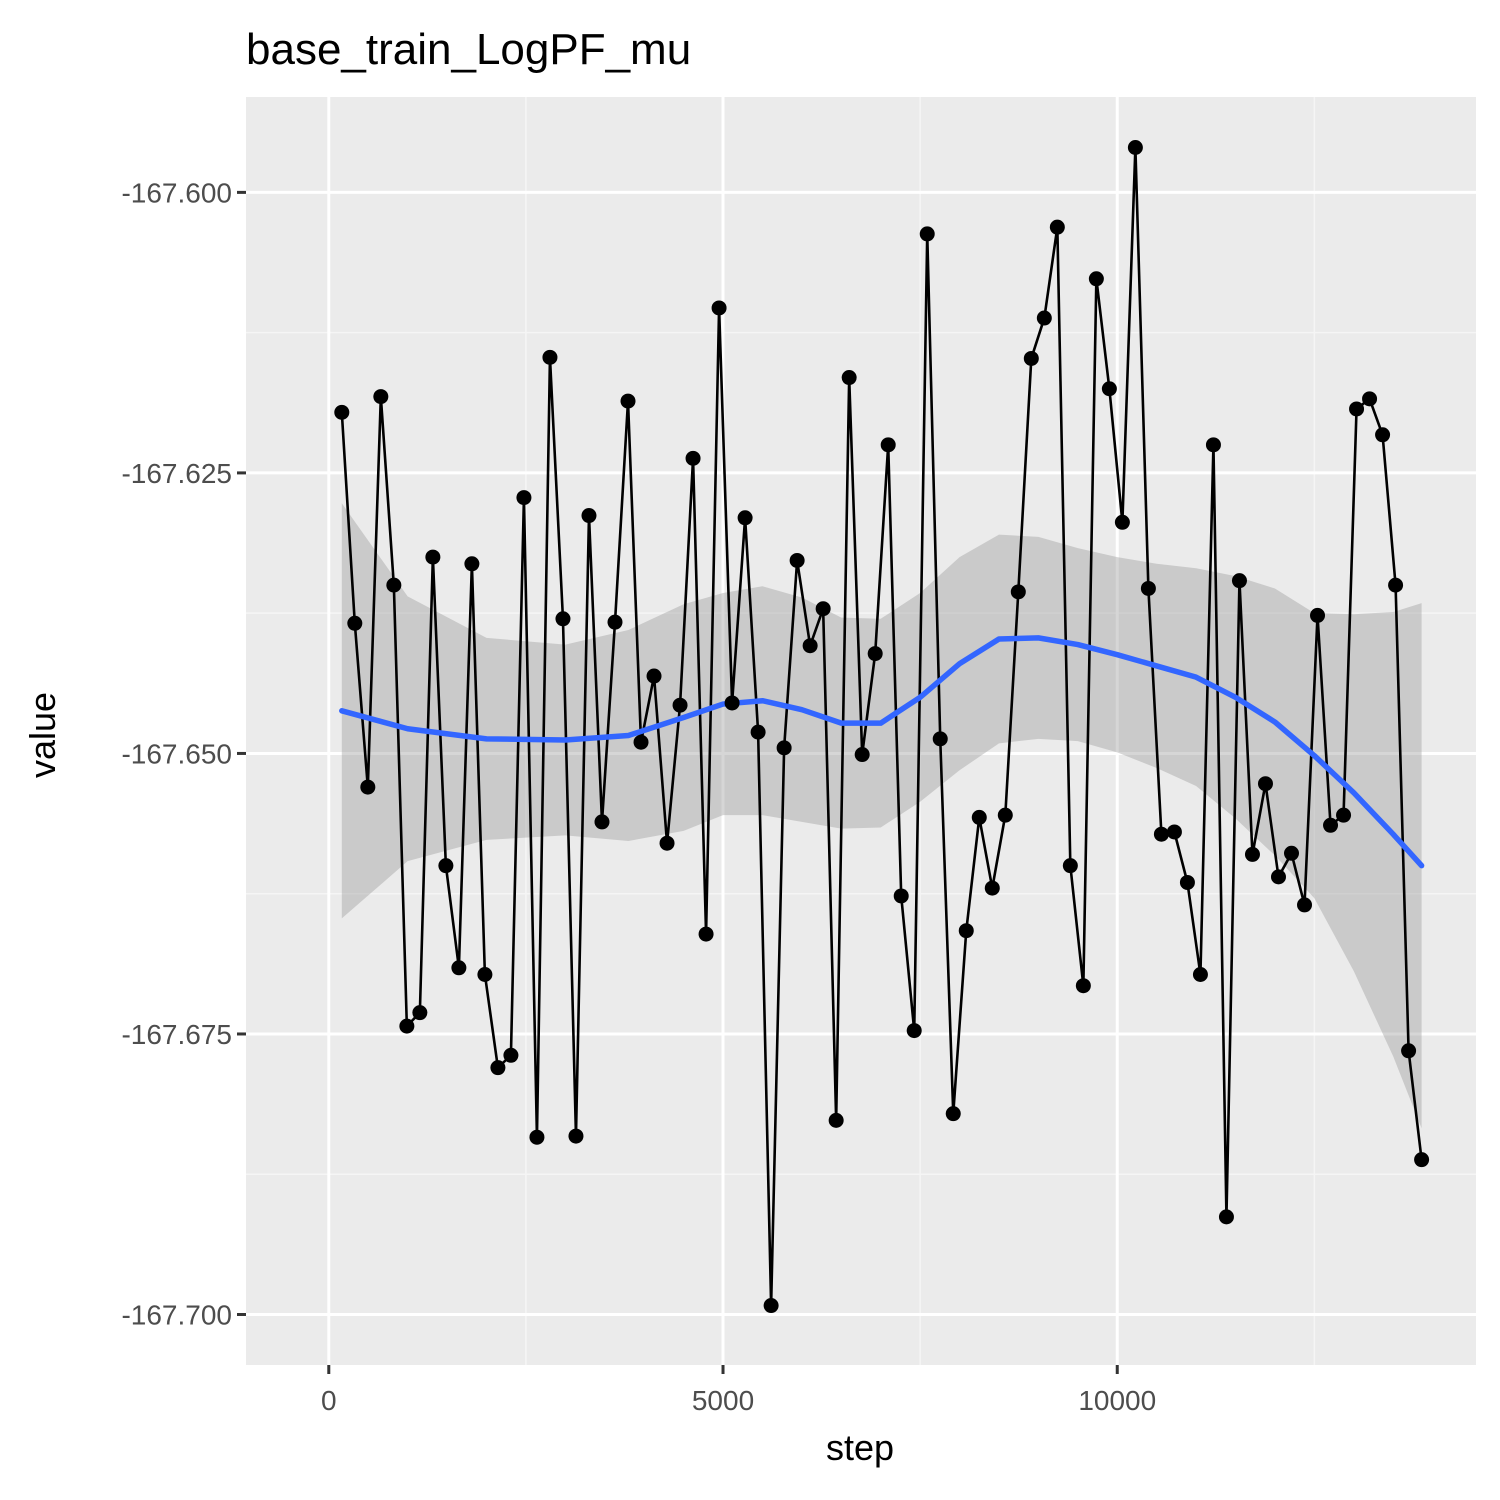  Describe the element at coordinates (329, 1400) in the screenshot. I see `x-tick-label: 0` at that location.